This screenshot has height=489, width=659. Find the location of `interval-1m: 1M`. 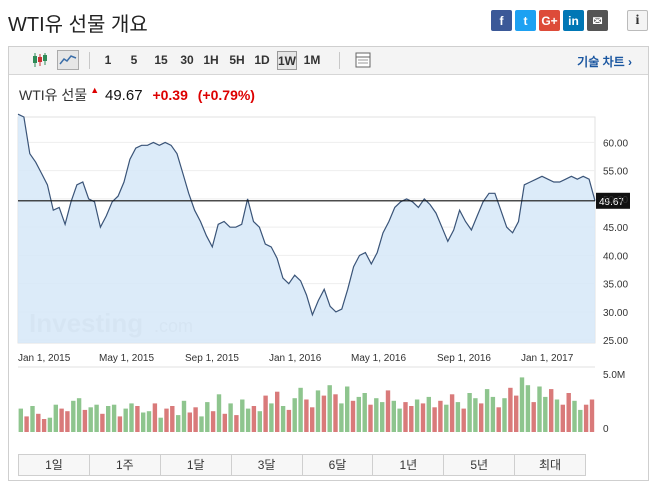

interval-1m: 1M is located at coordinates (312, 60).